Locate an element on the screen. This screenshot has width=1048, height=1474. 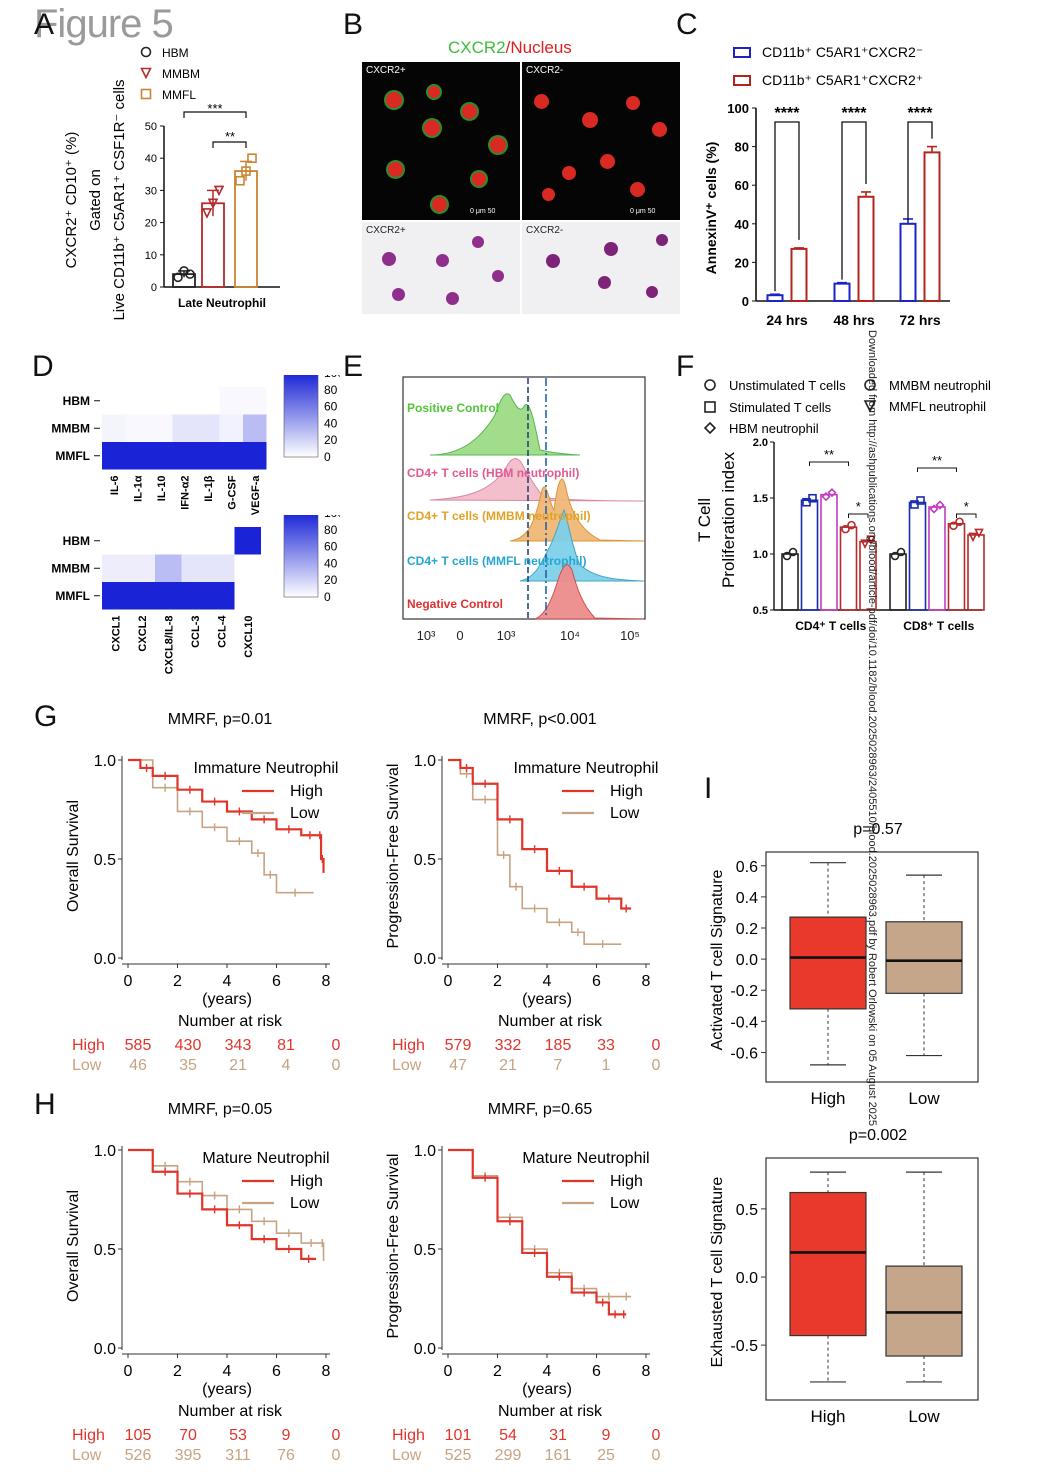
micro-label: CXCR2- is located at coordinates (545, 70).